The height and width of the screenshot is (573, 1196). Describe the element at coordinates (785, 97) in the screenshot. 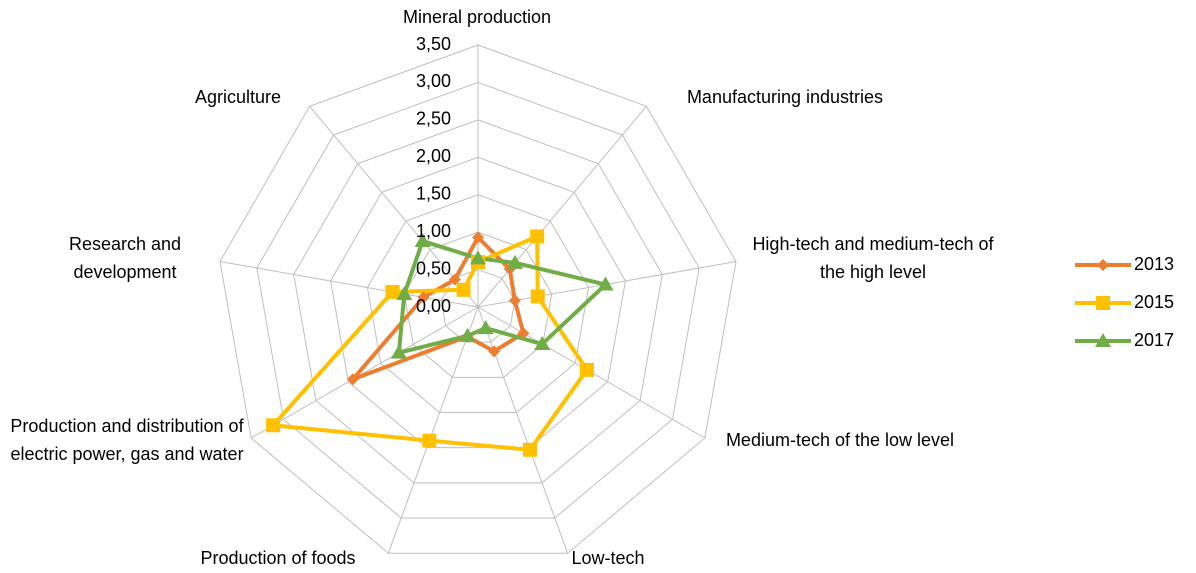

I see `category-label: Manufacturing industries` at that location.